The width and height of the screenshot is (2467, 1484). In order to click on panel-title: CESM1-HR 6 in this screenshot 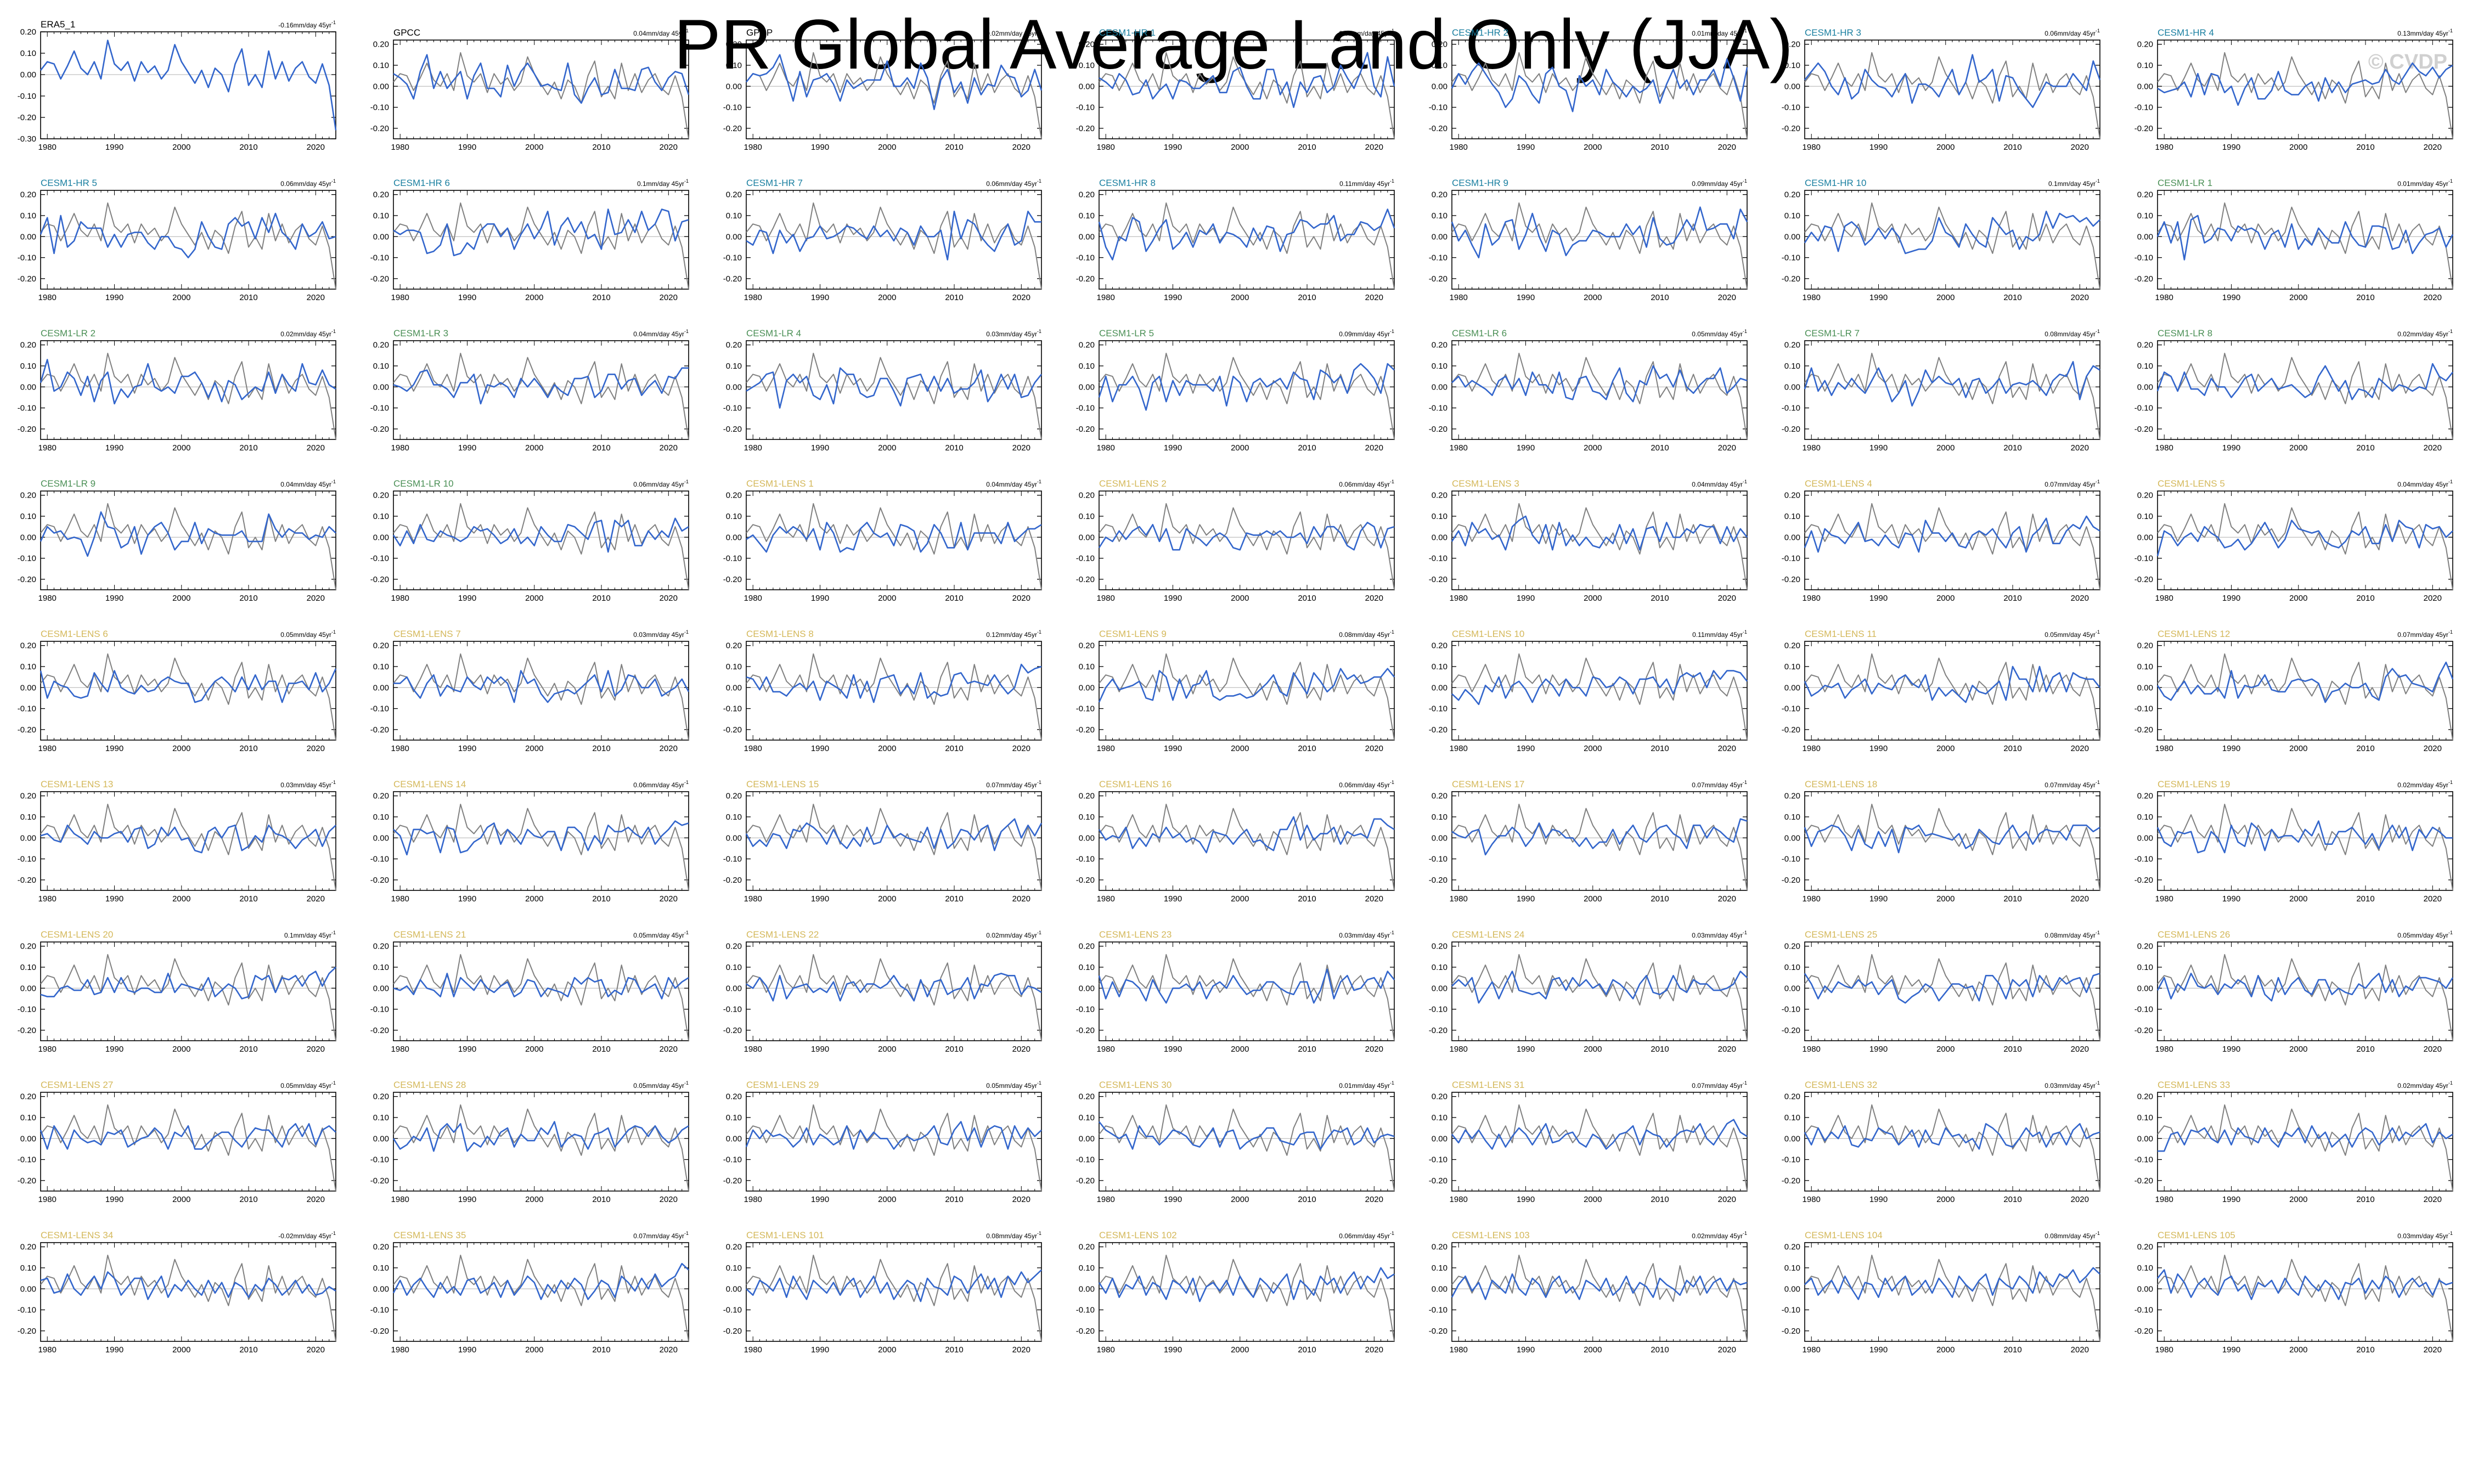, I will do `click(421, 183)`.